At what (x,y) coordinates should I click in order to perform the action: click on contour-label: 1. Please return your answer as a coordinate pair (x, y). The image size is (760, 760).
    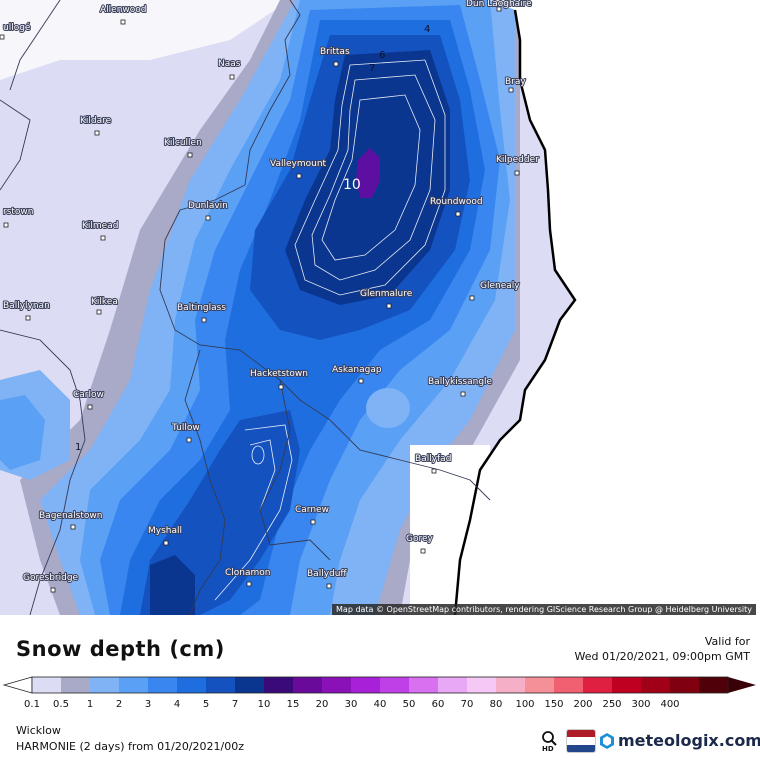
    Looking at the image, I should click on (78, 447).